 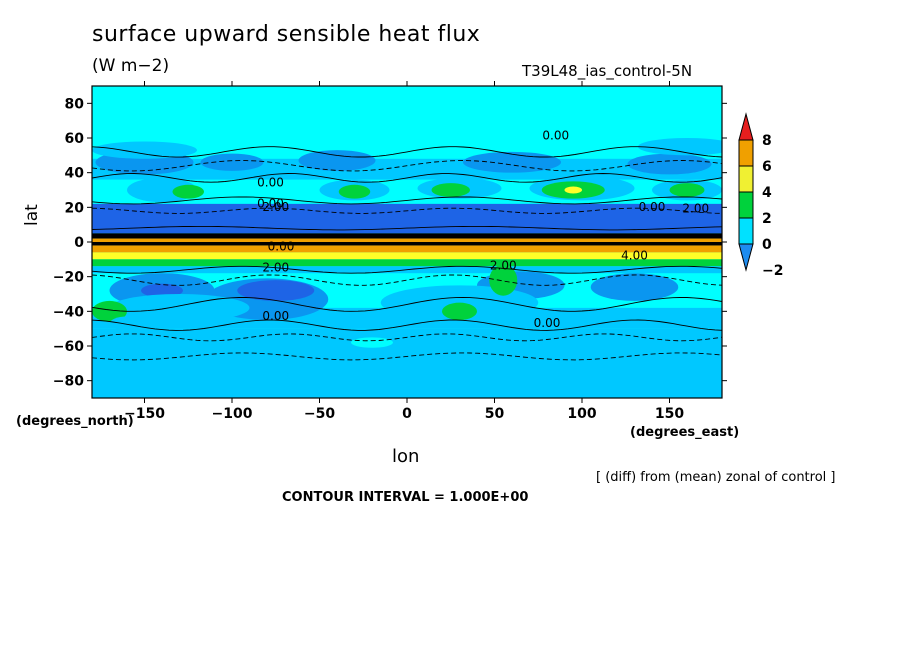 I want to click on x-tick-label: 100, so click(x=581, y=414).